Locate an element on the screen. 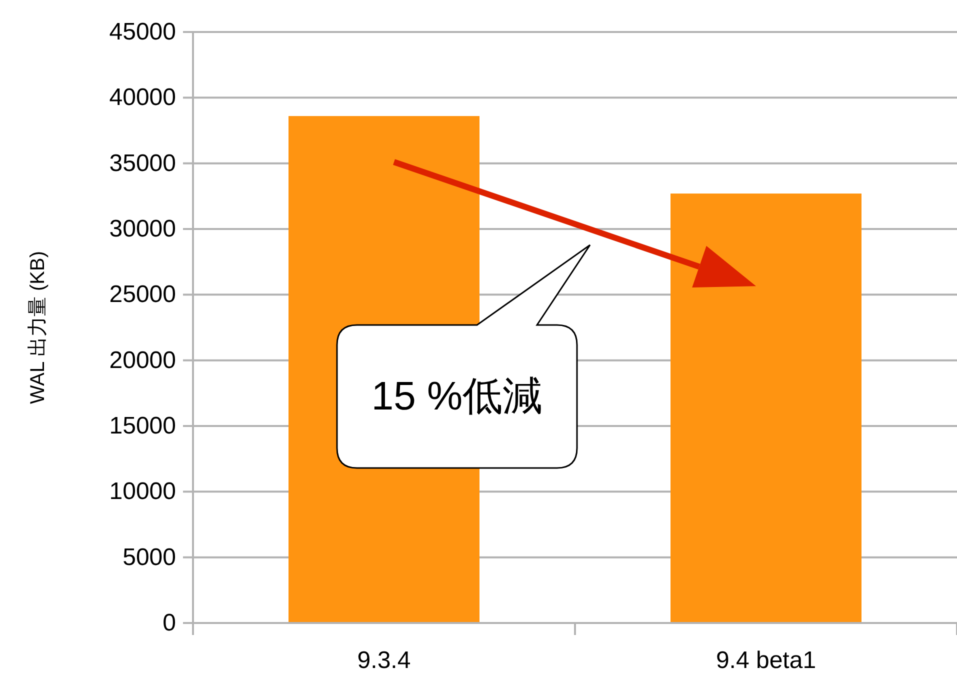 The image size is (957, 680). y-tick-label: 10000 is located at coordinates (142, 492).